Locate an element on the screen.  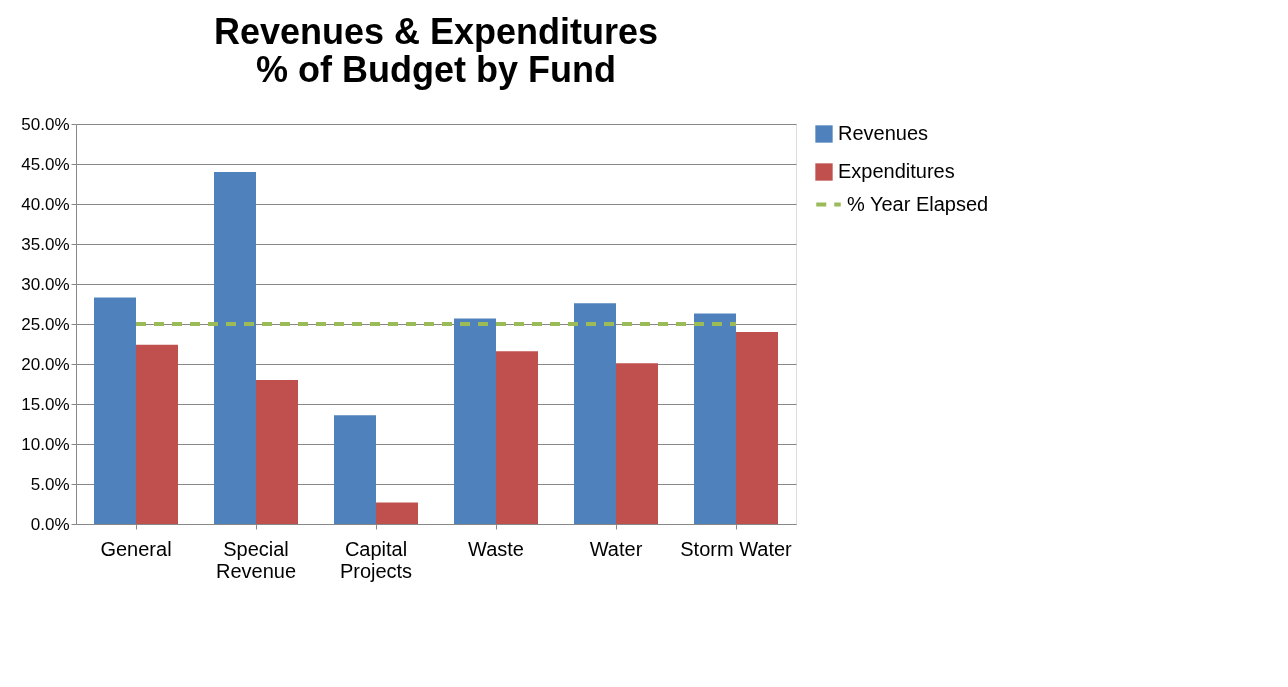
y-tick-label: 40.0% is located at coordinates (45, 204).